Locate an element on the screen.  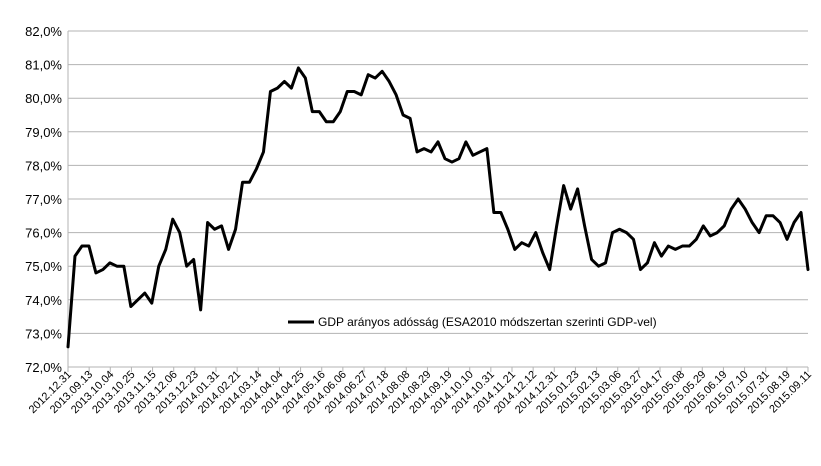
y-tick-label: 77,0% is located at coordinates (43, 199).